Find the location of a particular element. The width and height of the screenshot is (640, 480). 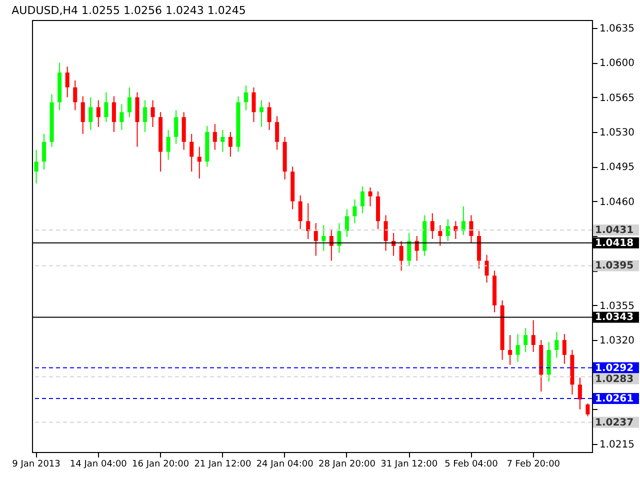

x-tick-label: 16 Jan 20:00 is located at coordinates (161, 465).